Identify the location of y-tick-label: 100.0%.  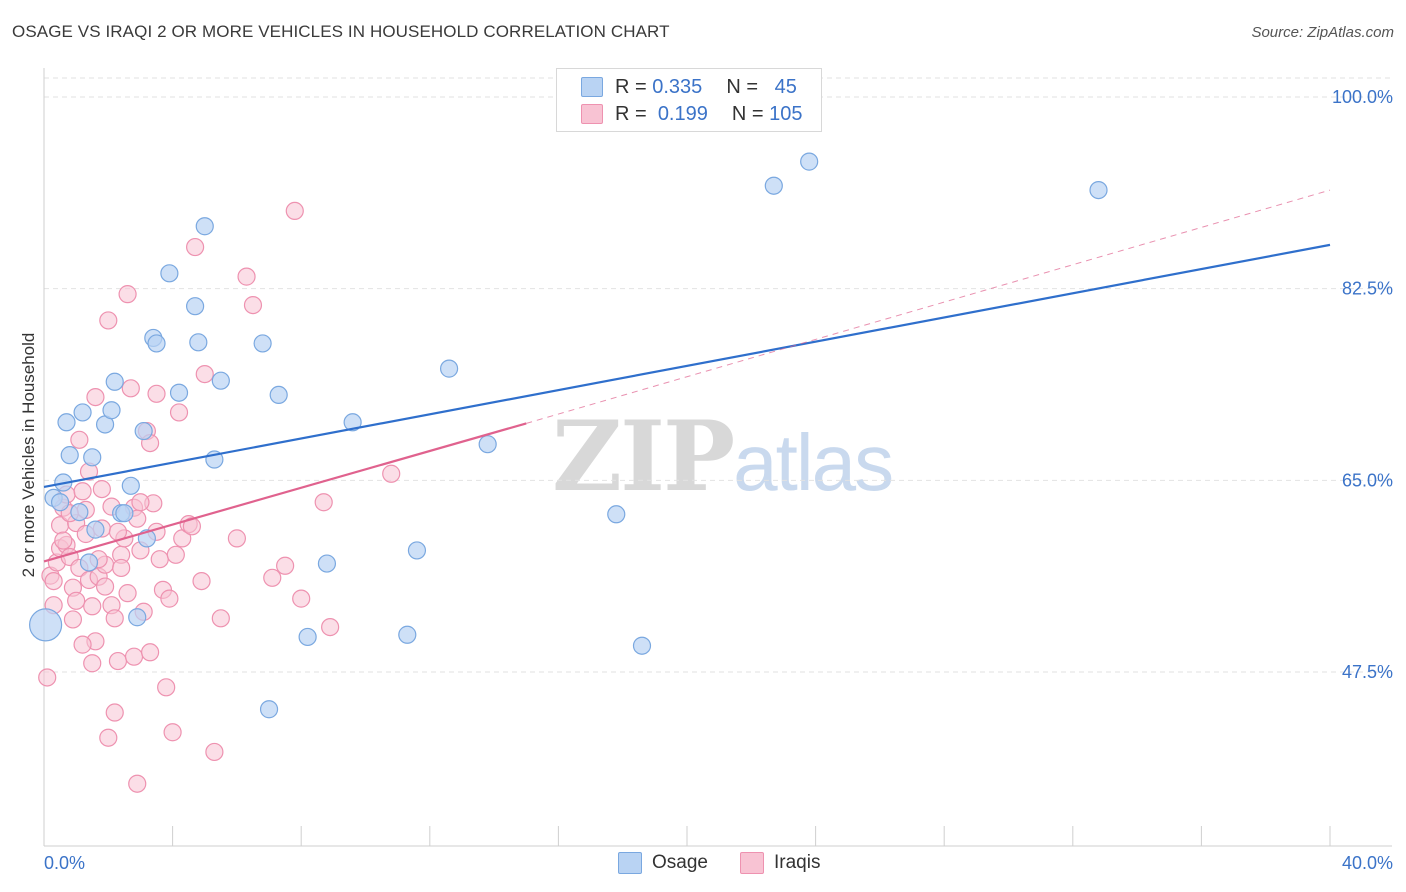
(1362, 97).